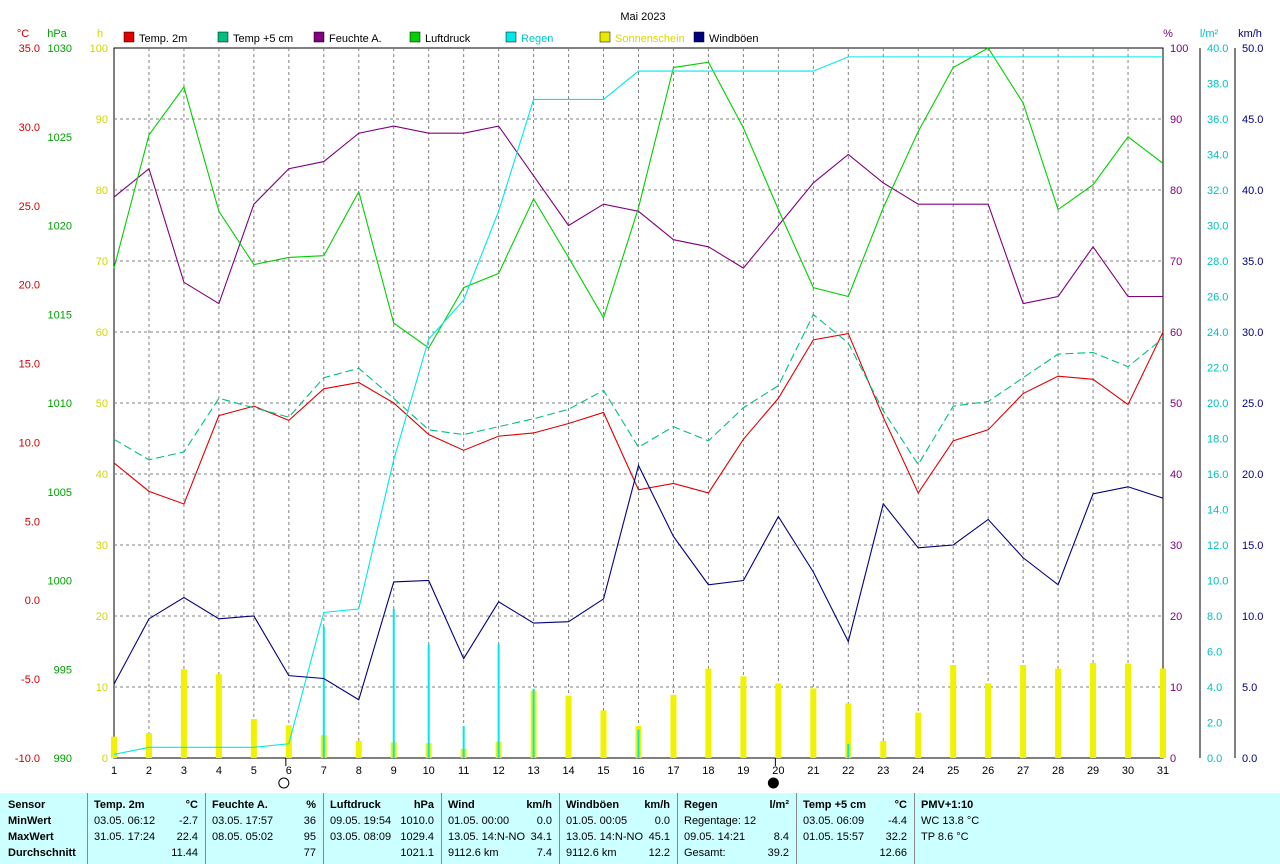 Image resolution: width=1280 pixels, height=864 pixels. Describe the element at coordinates (29, 443) in the screenshot. I see `temp-tick-label: 10.0` at that location.